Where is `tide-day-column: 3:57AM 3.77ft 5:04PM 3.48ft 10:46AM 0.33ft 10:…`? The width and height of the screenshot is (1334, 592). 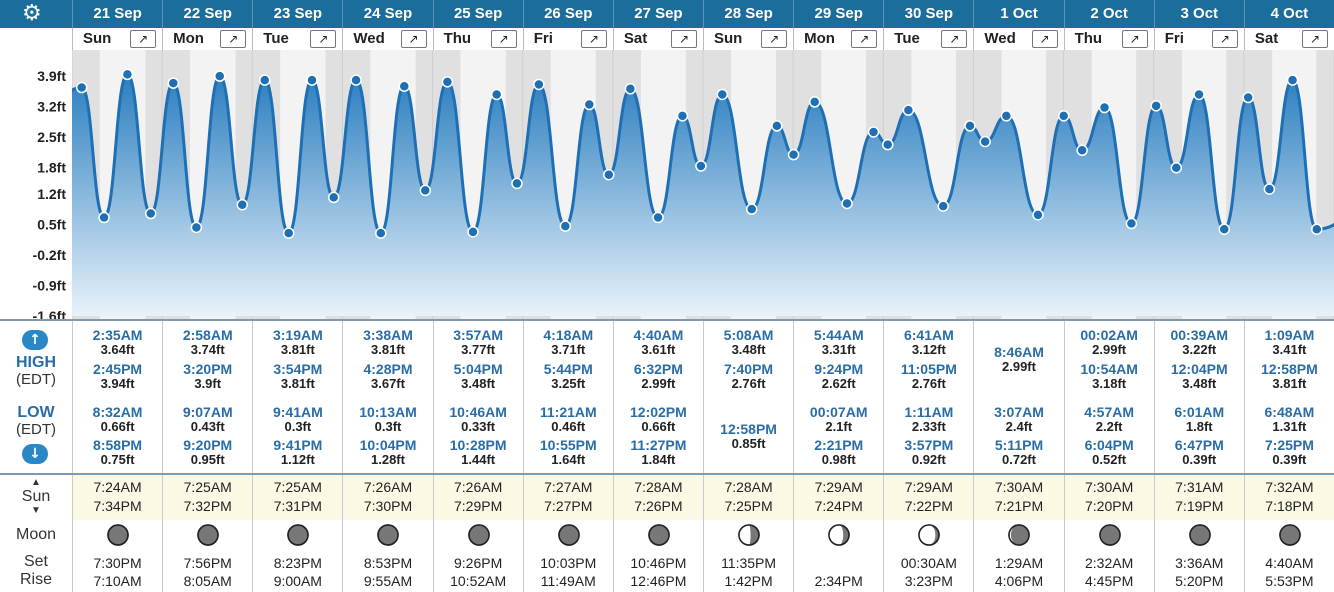 tide-day-column: 3:57AM 3.77ft 5:04PM 3.48ft 10:46AM 0.33ft 10:… is located at coordinates (477, 398).